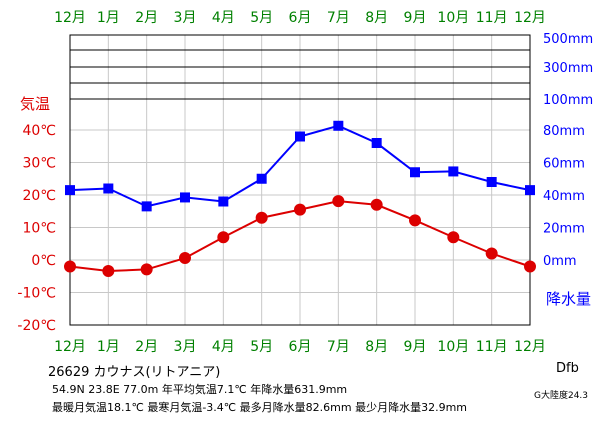 The image size is (611, 425). What do you see at coordinates (108, 18) in the screenshot?
I see `top-month-label: 1月` at bounding box center [108, 18].